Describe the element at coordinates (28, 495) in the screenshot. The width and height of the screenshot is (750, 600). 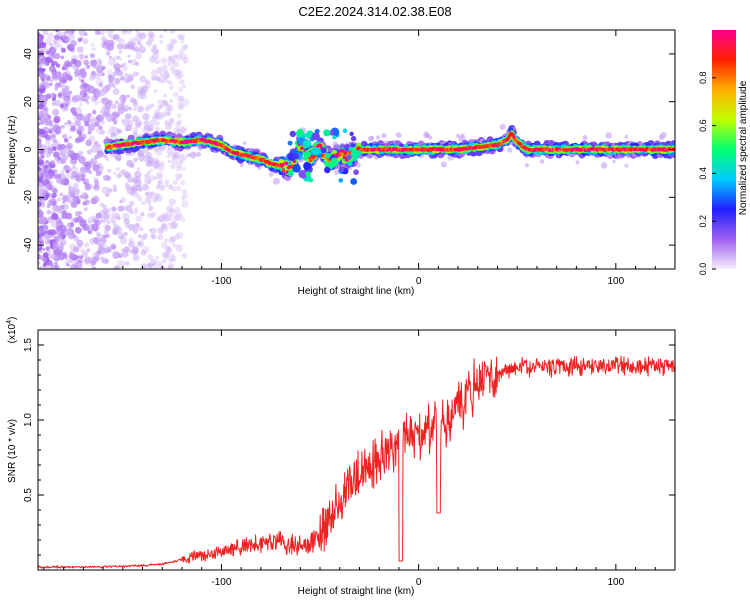
I see `snr-y-tick-label: 0.5` at that location.